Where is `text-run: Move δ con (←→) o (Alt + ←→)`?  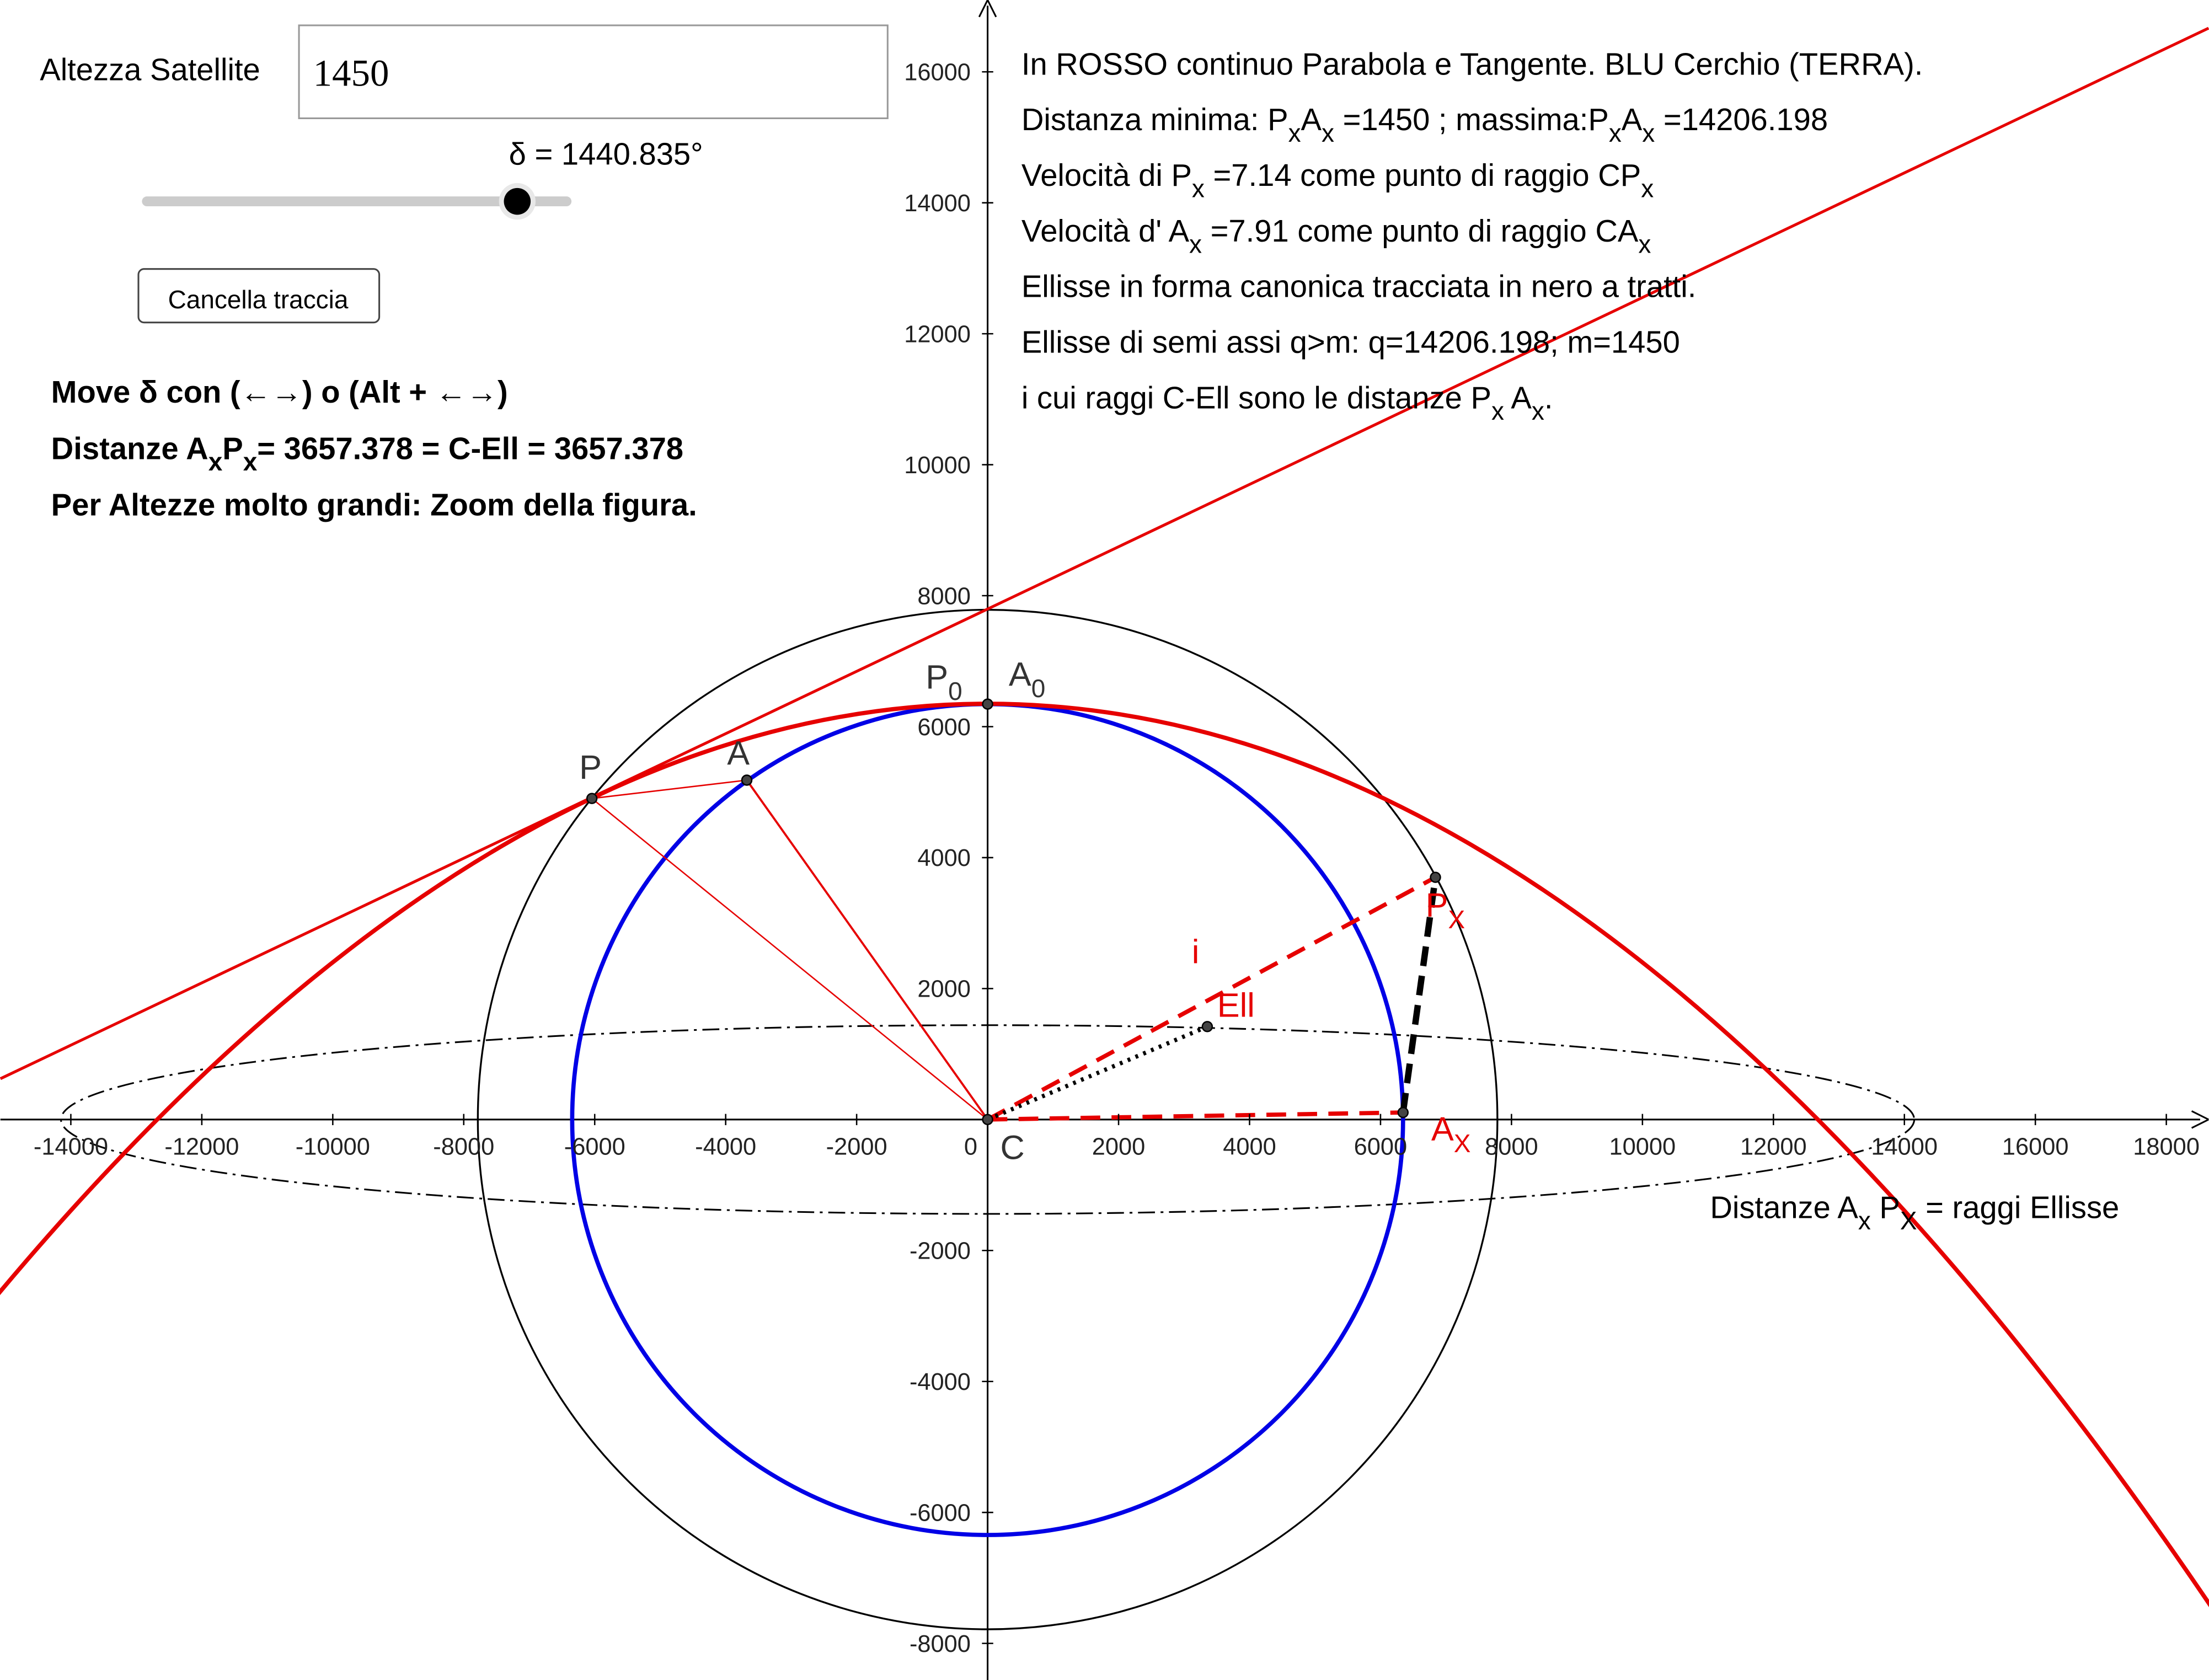 text-run: Move δ con (←→) o (Alt + ←→) is located at coordinates (279, 391).